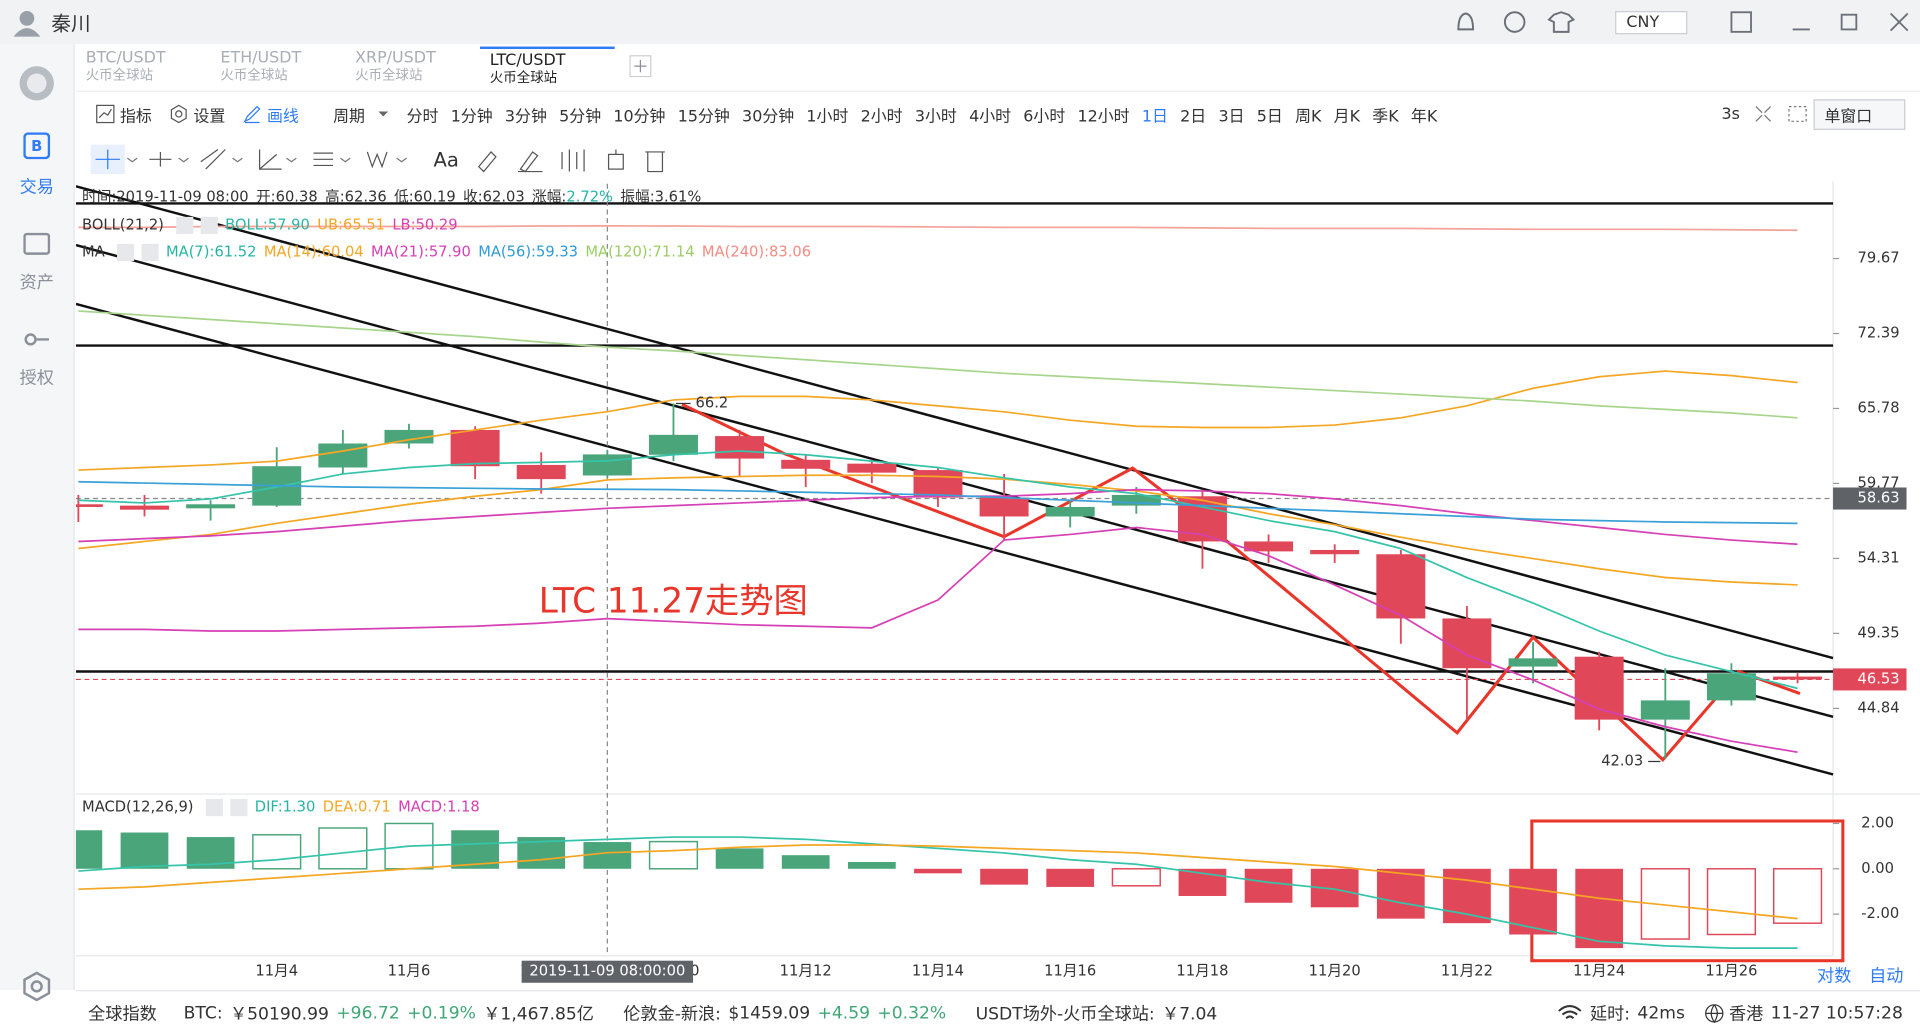 This screenshot has width=1920, height=1034. Describe the element at coordinates (703, 116) in the screenshot. I see `period-option: 15分钟` at that location.